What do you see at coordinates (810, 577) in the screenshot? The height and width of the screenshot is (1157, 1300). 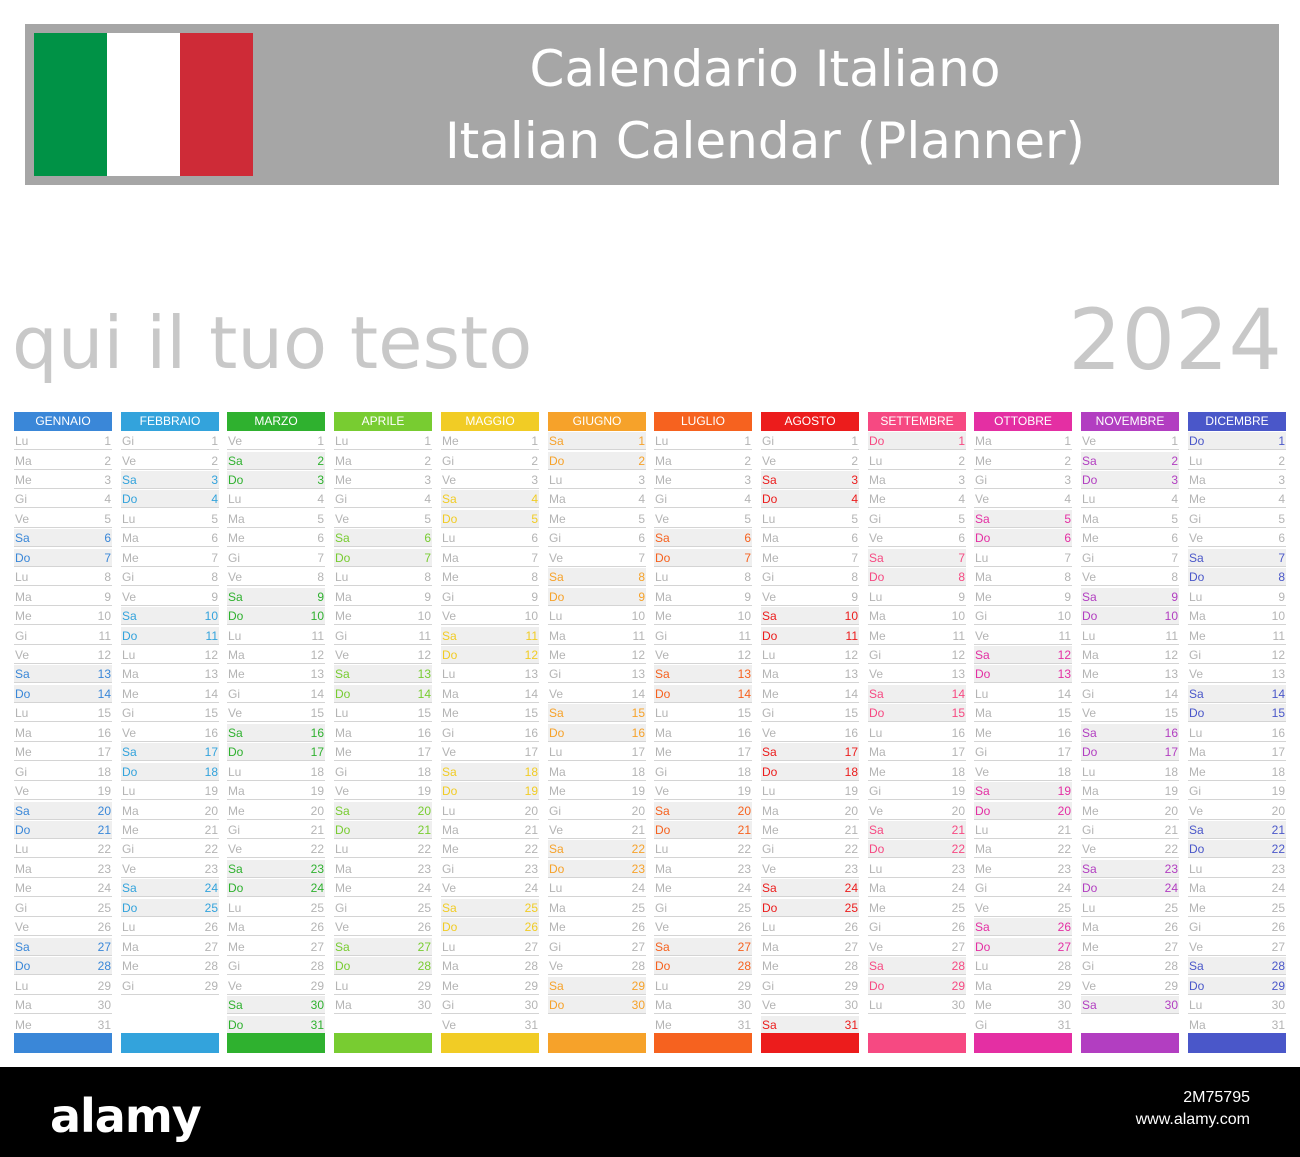 I see `day-row: Gi 8` at bounding box center [810, 577].